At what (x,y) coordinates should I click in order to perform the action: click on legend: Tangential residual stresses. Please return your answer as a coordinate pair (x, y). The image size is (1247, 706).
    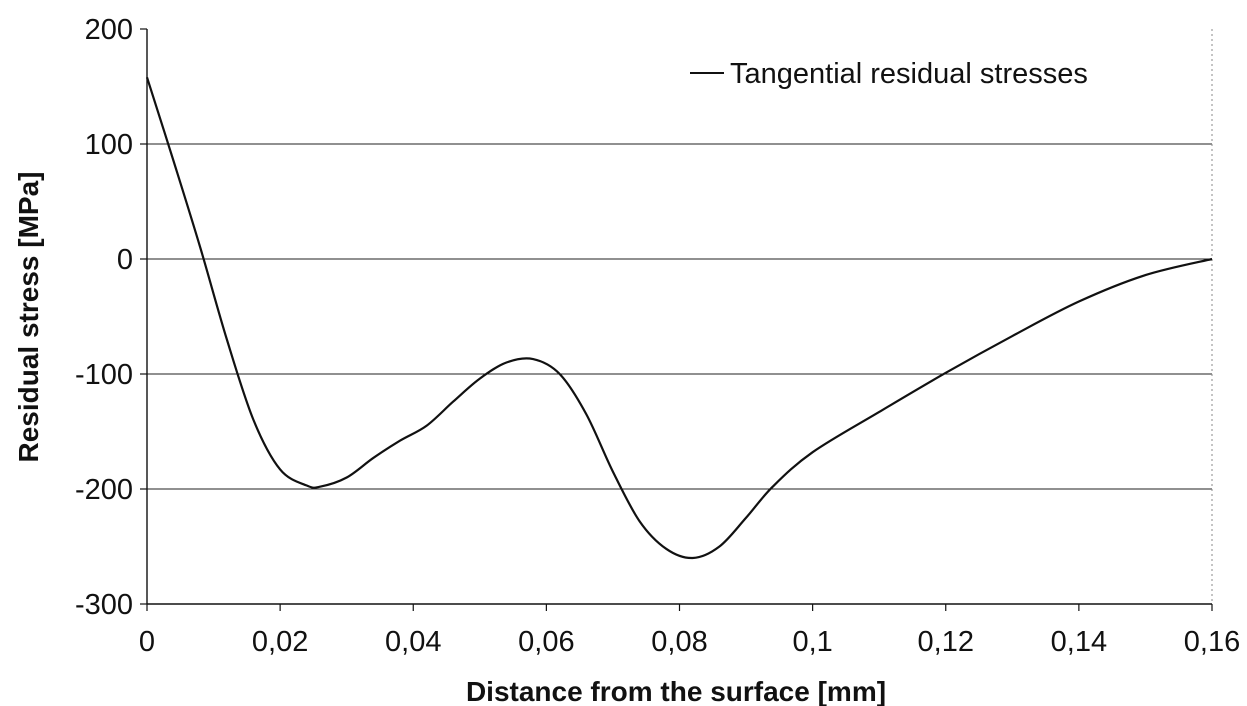
    Looking at the image, I should click on (889, 74).